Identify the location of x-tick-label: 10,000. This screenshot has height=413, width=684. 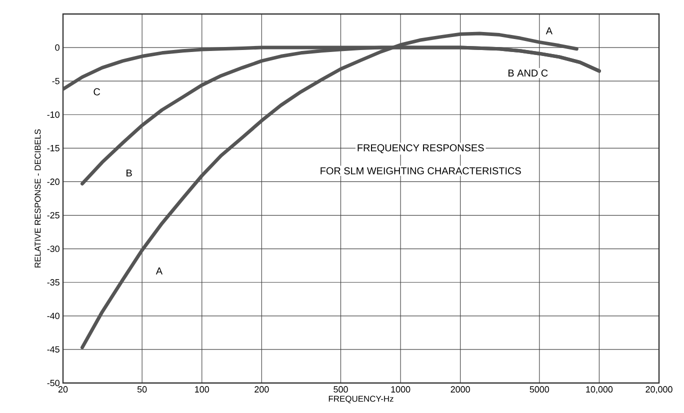
(599, 390).